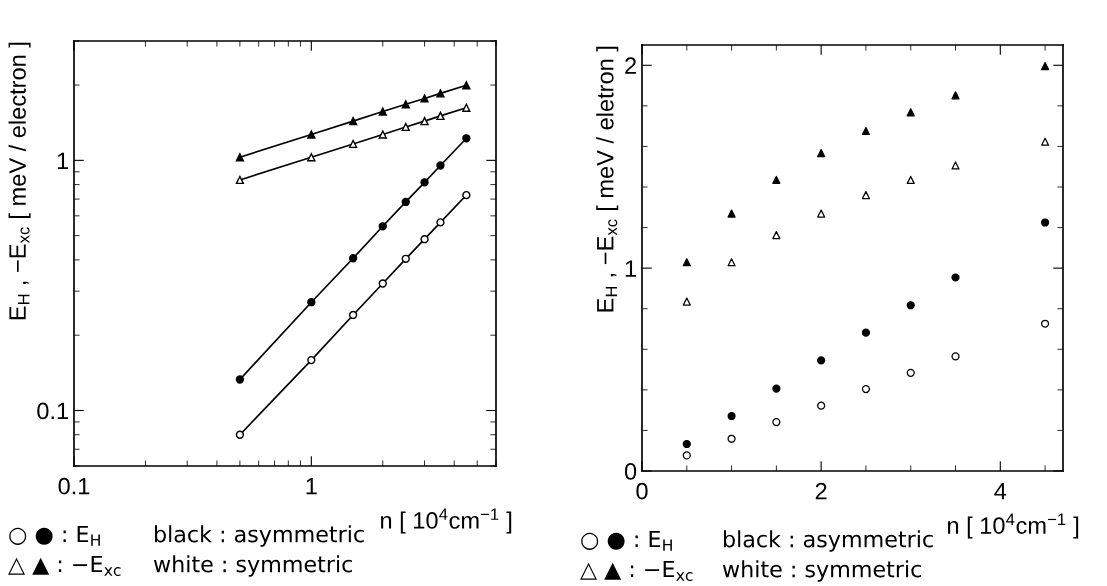 Image resolution: width=1107 pixels, height=586 pixels. I want to click on y-tick-label: 2, so click(630, 65).